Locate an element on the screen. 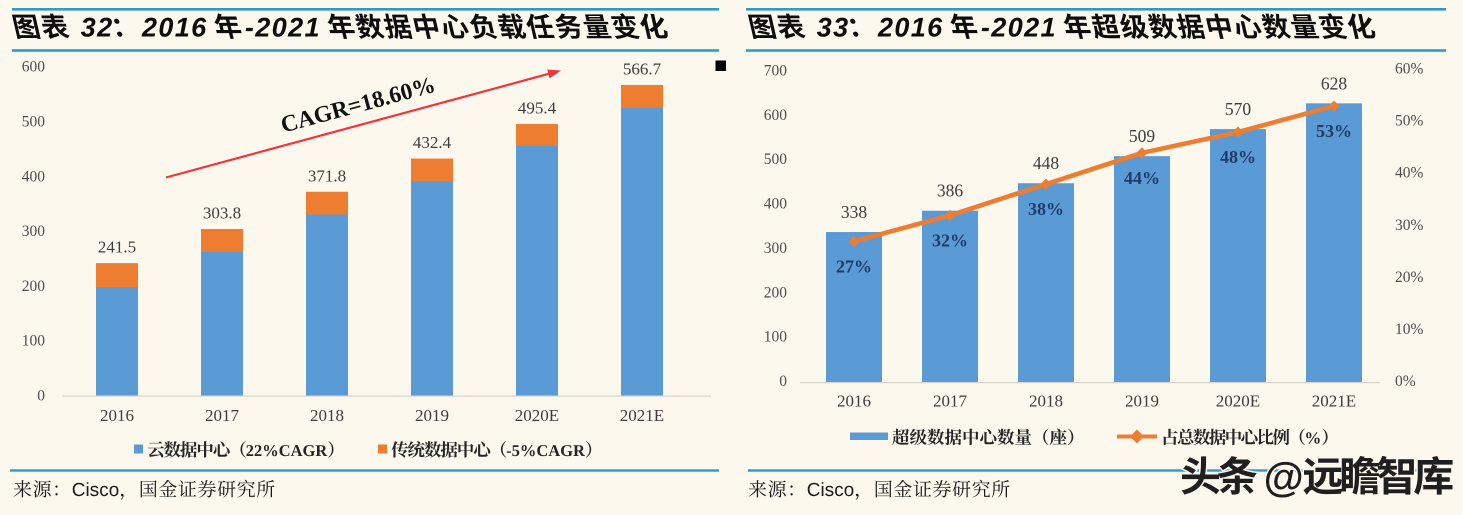 The image size is (1463, 515). svg-text: 38% is located at coordinates (1046, 209).